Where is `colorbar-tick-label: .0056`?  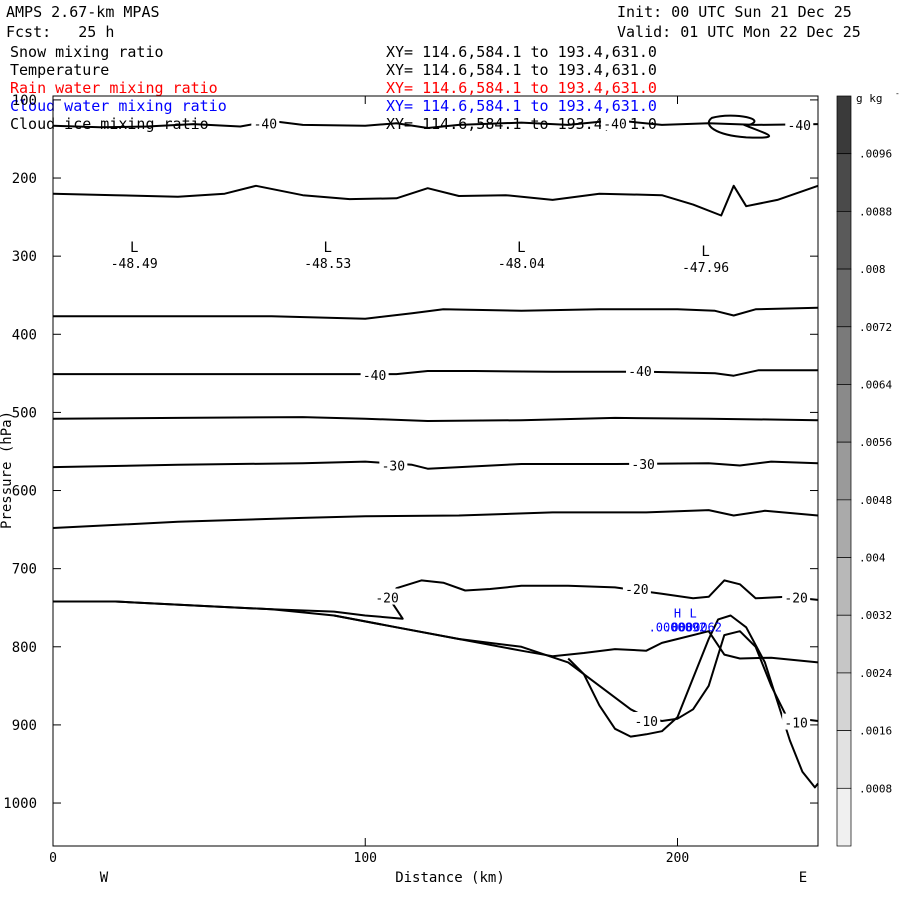
colorbar-tick-label: .0056 is located at coordinates (875, 442).